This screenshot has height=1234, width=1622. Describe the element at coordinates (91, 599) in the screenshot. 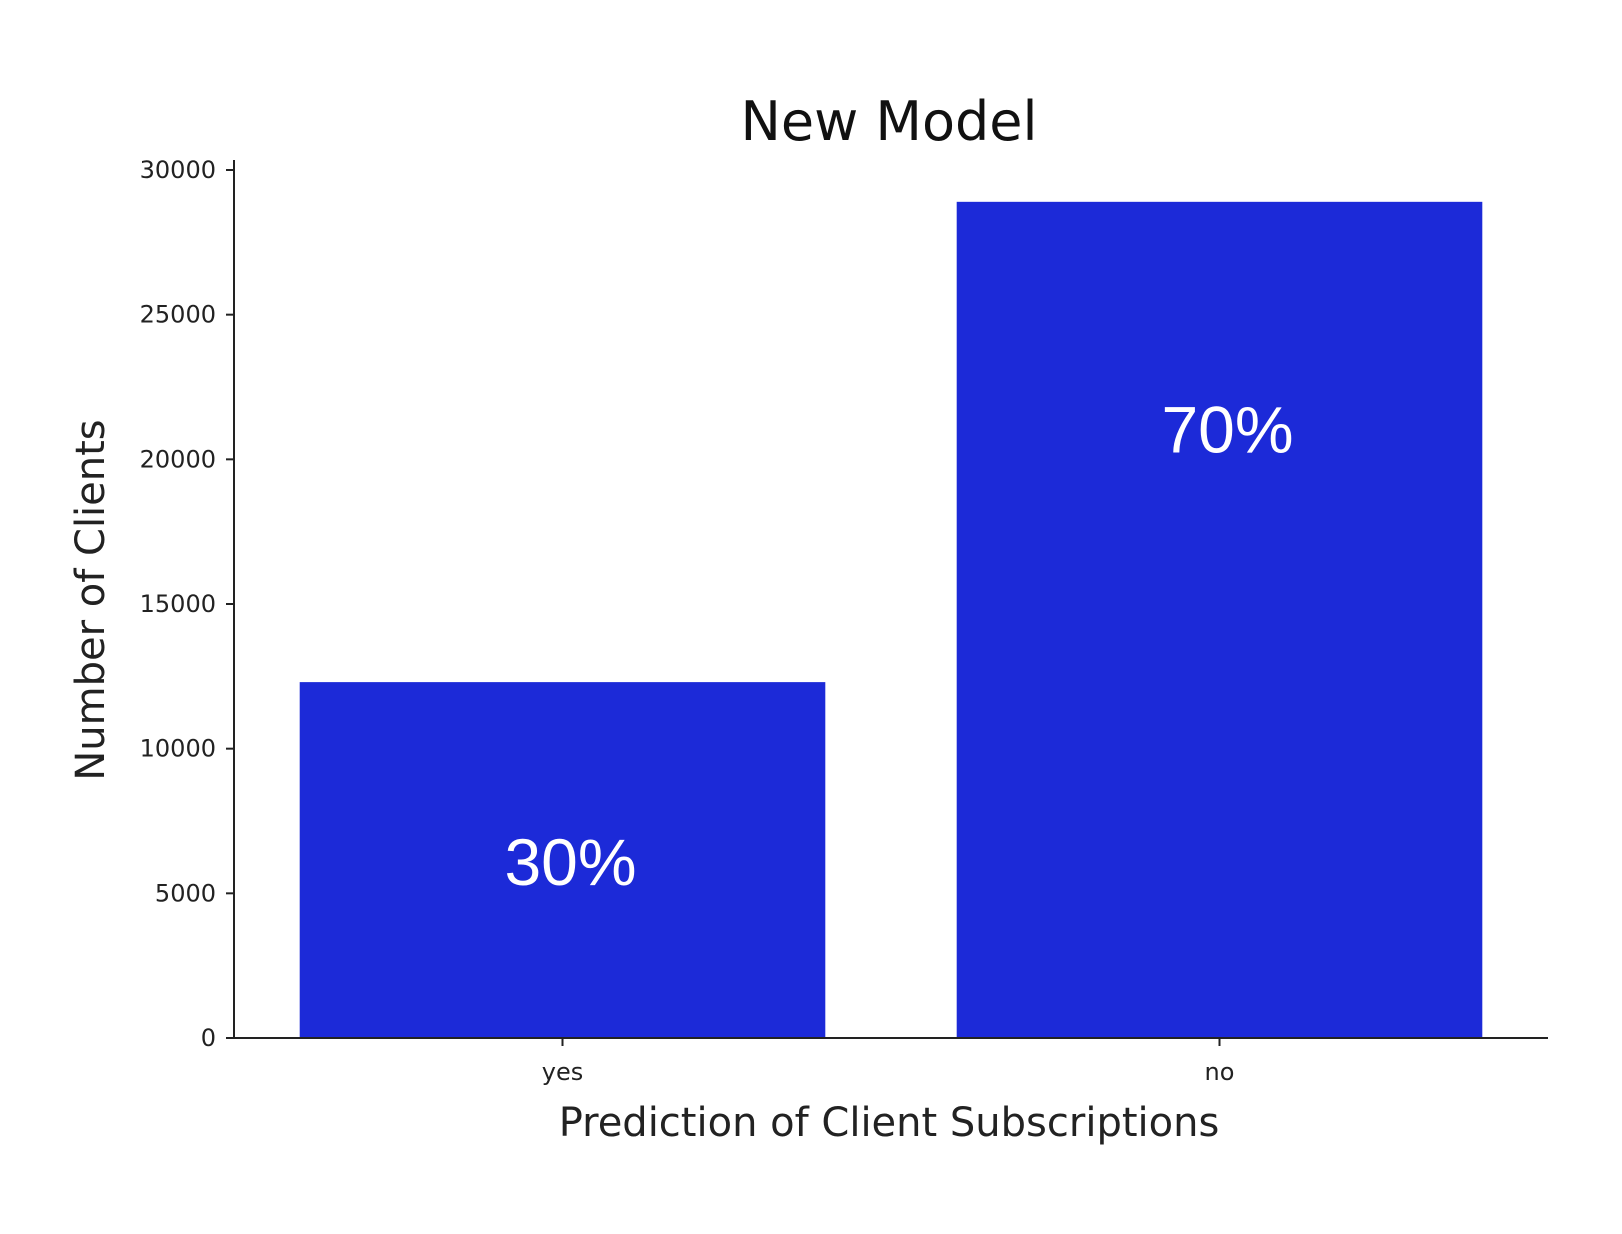

I see `y-axis-title: Number of Clients` at that location.